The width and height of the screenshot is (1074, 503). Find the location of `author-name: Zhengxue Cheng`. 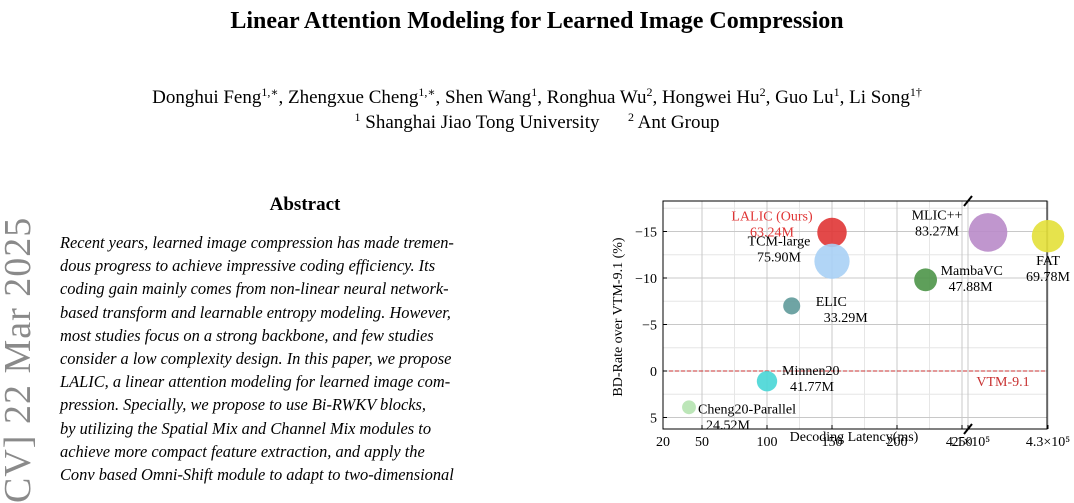

author-name: Zhengxue Cheng is located at coordinates (353, 97).